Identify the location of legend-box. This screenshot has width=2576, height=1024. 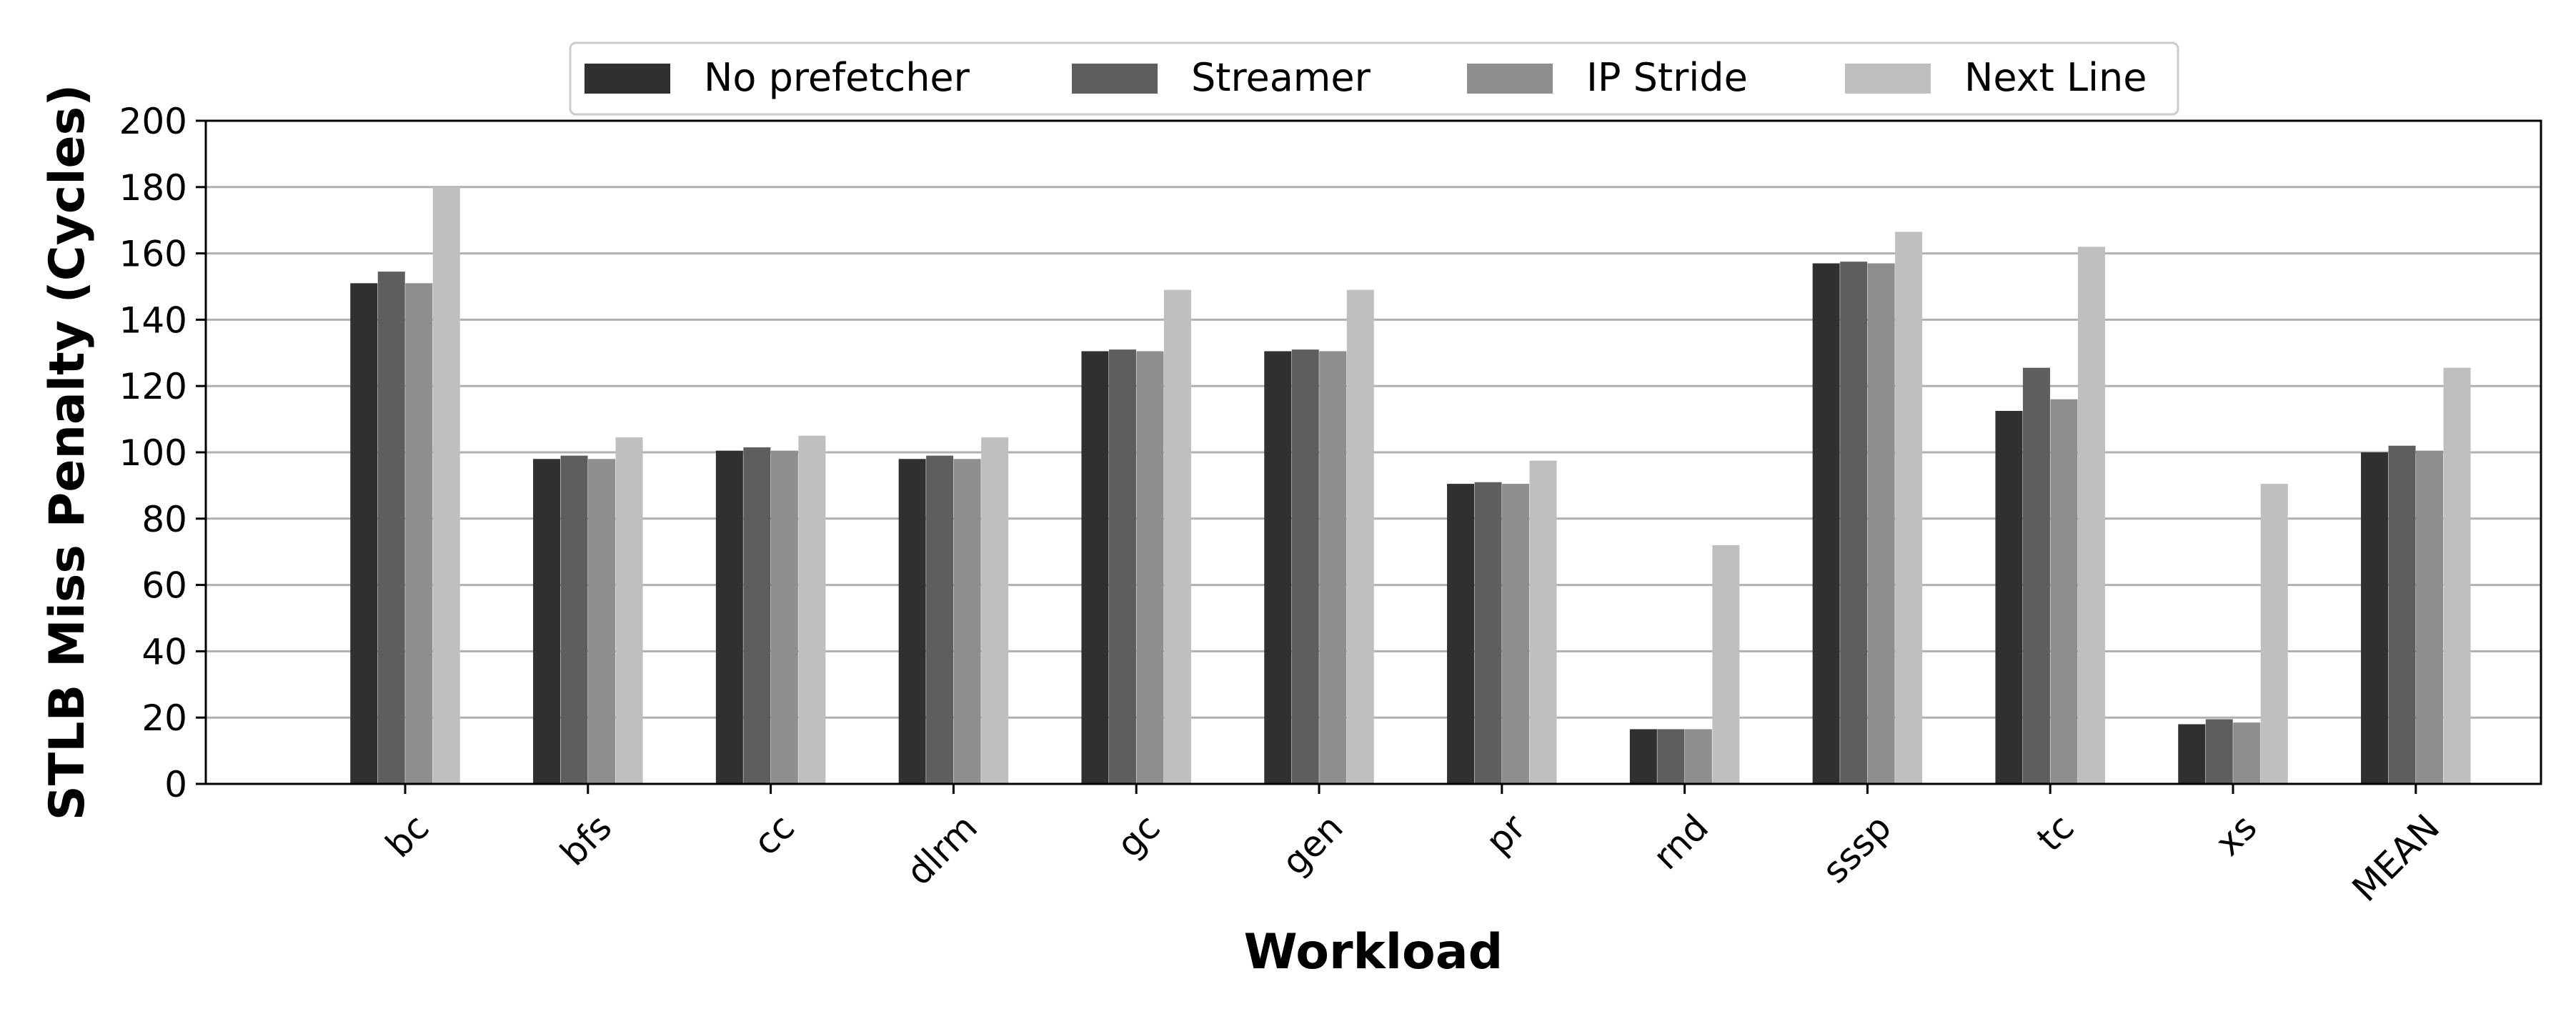
(1374, 78).